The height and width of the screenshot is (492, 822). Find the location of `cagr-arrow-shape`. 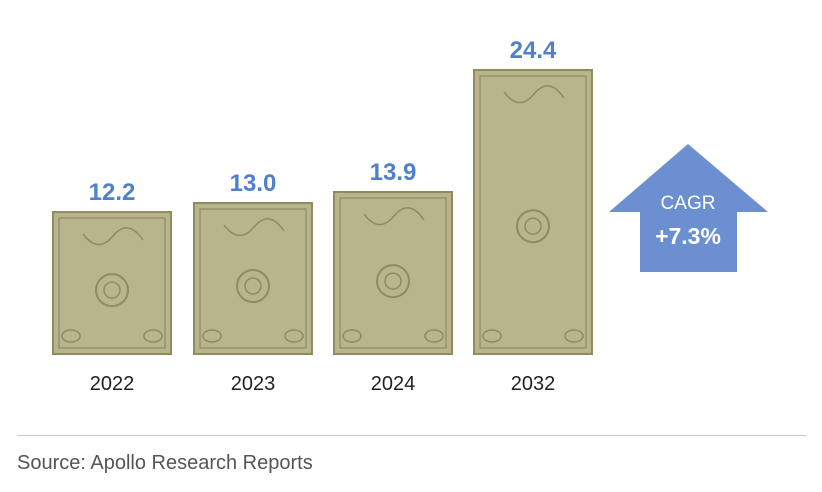

cagr-arrow-shape is located at coordinates (688, 208).